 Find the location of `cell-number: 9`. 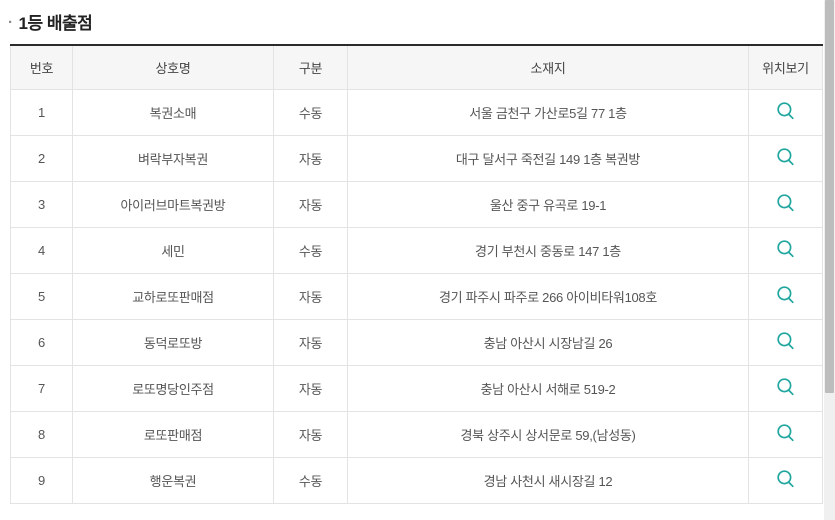

cell-number: 9 is located at coordinates (41, 480).